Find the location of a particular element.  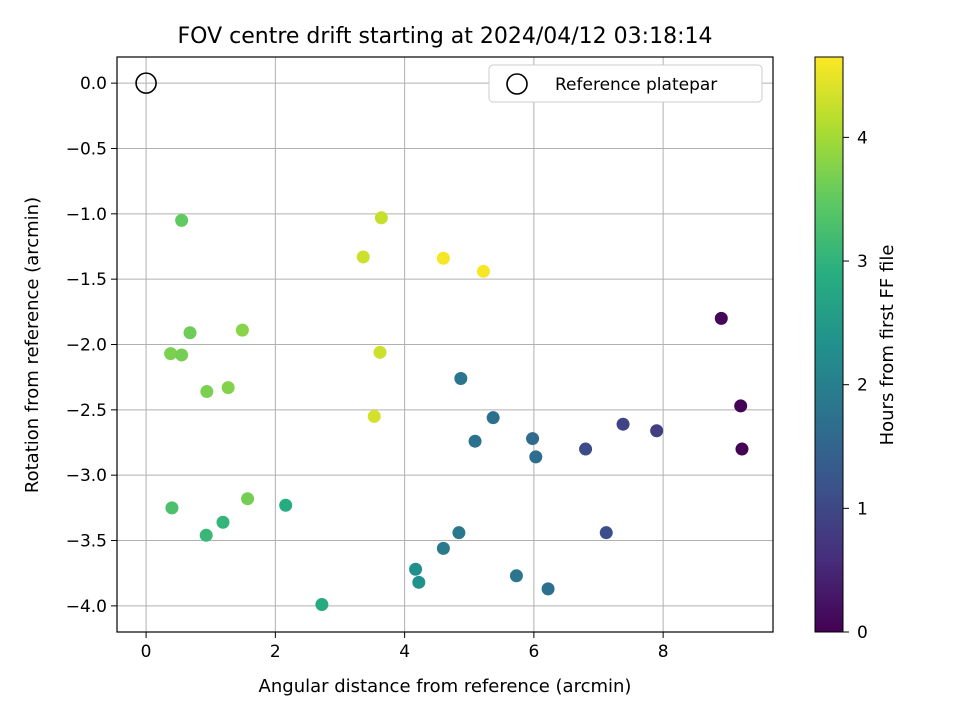

x-axis-label: Angular distance from reference (arcmin) is located at coordinates (445, 686).